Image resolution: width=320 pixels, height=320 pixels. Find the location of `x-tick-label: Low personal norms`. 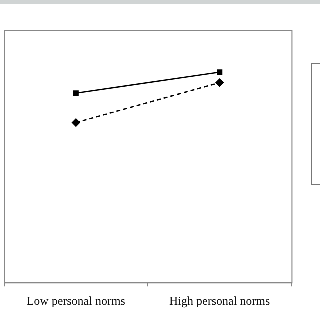

x-tick-label: Low personal norms is located at coordinates (76, 301).